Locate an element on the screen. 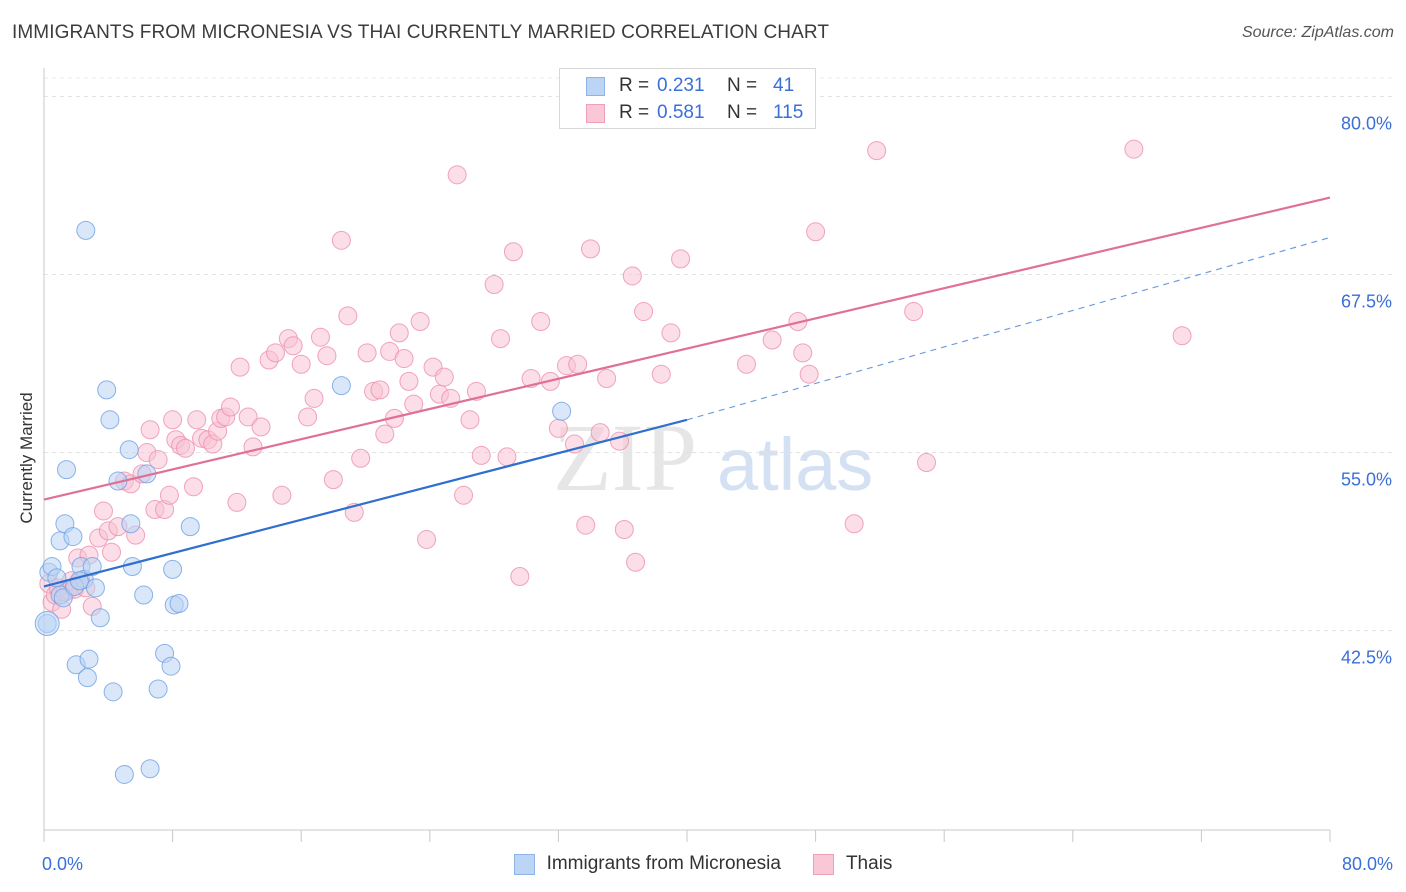 This screenshot has width=1406, height=892. legend-item-micronesia: Immigrants from Micronesia is located at coordinates (647, 864).